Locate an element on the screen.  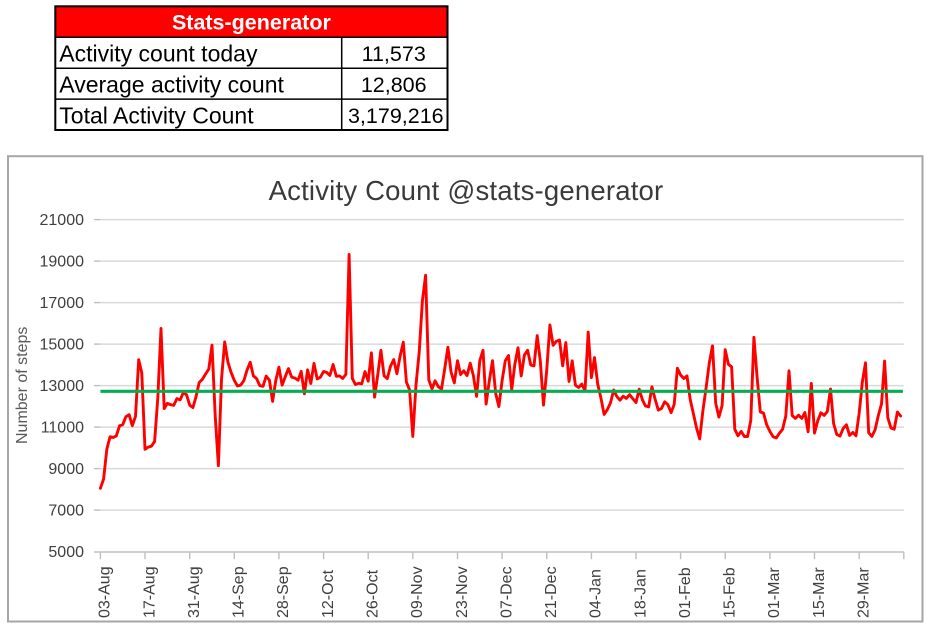
svg-text: 28-Sep is located at coordinates (283, 592).